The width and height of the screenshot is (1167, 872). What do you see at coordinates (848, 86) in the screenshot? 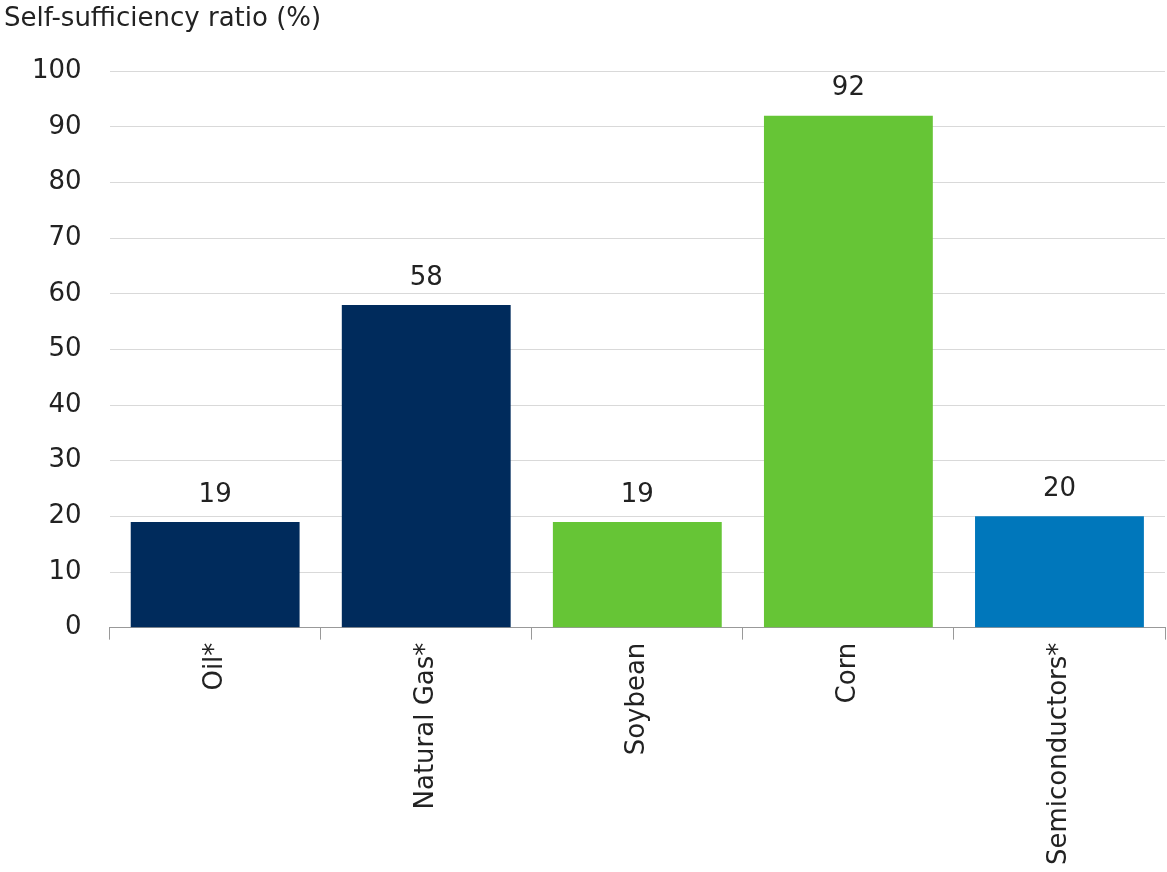
I see `data-label: 92` at bounding box center [848, 86].